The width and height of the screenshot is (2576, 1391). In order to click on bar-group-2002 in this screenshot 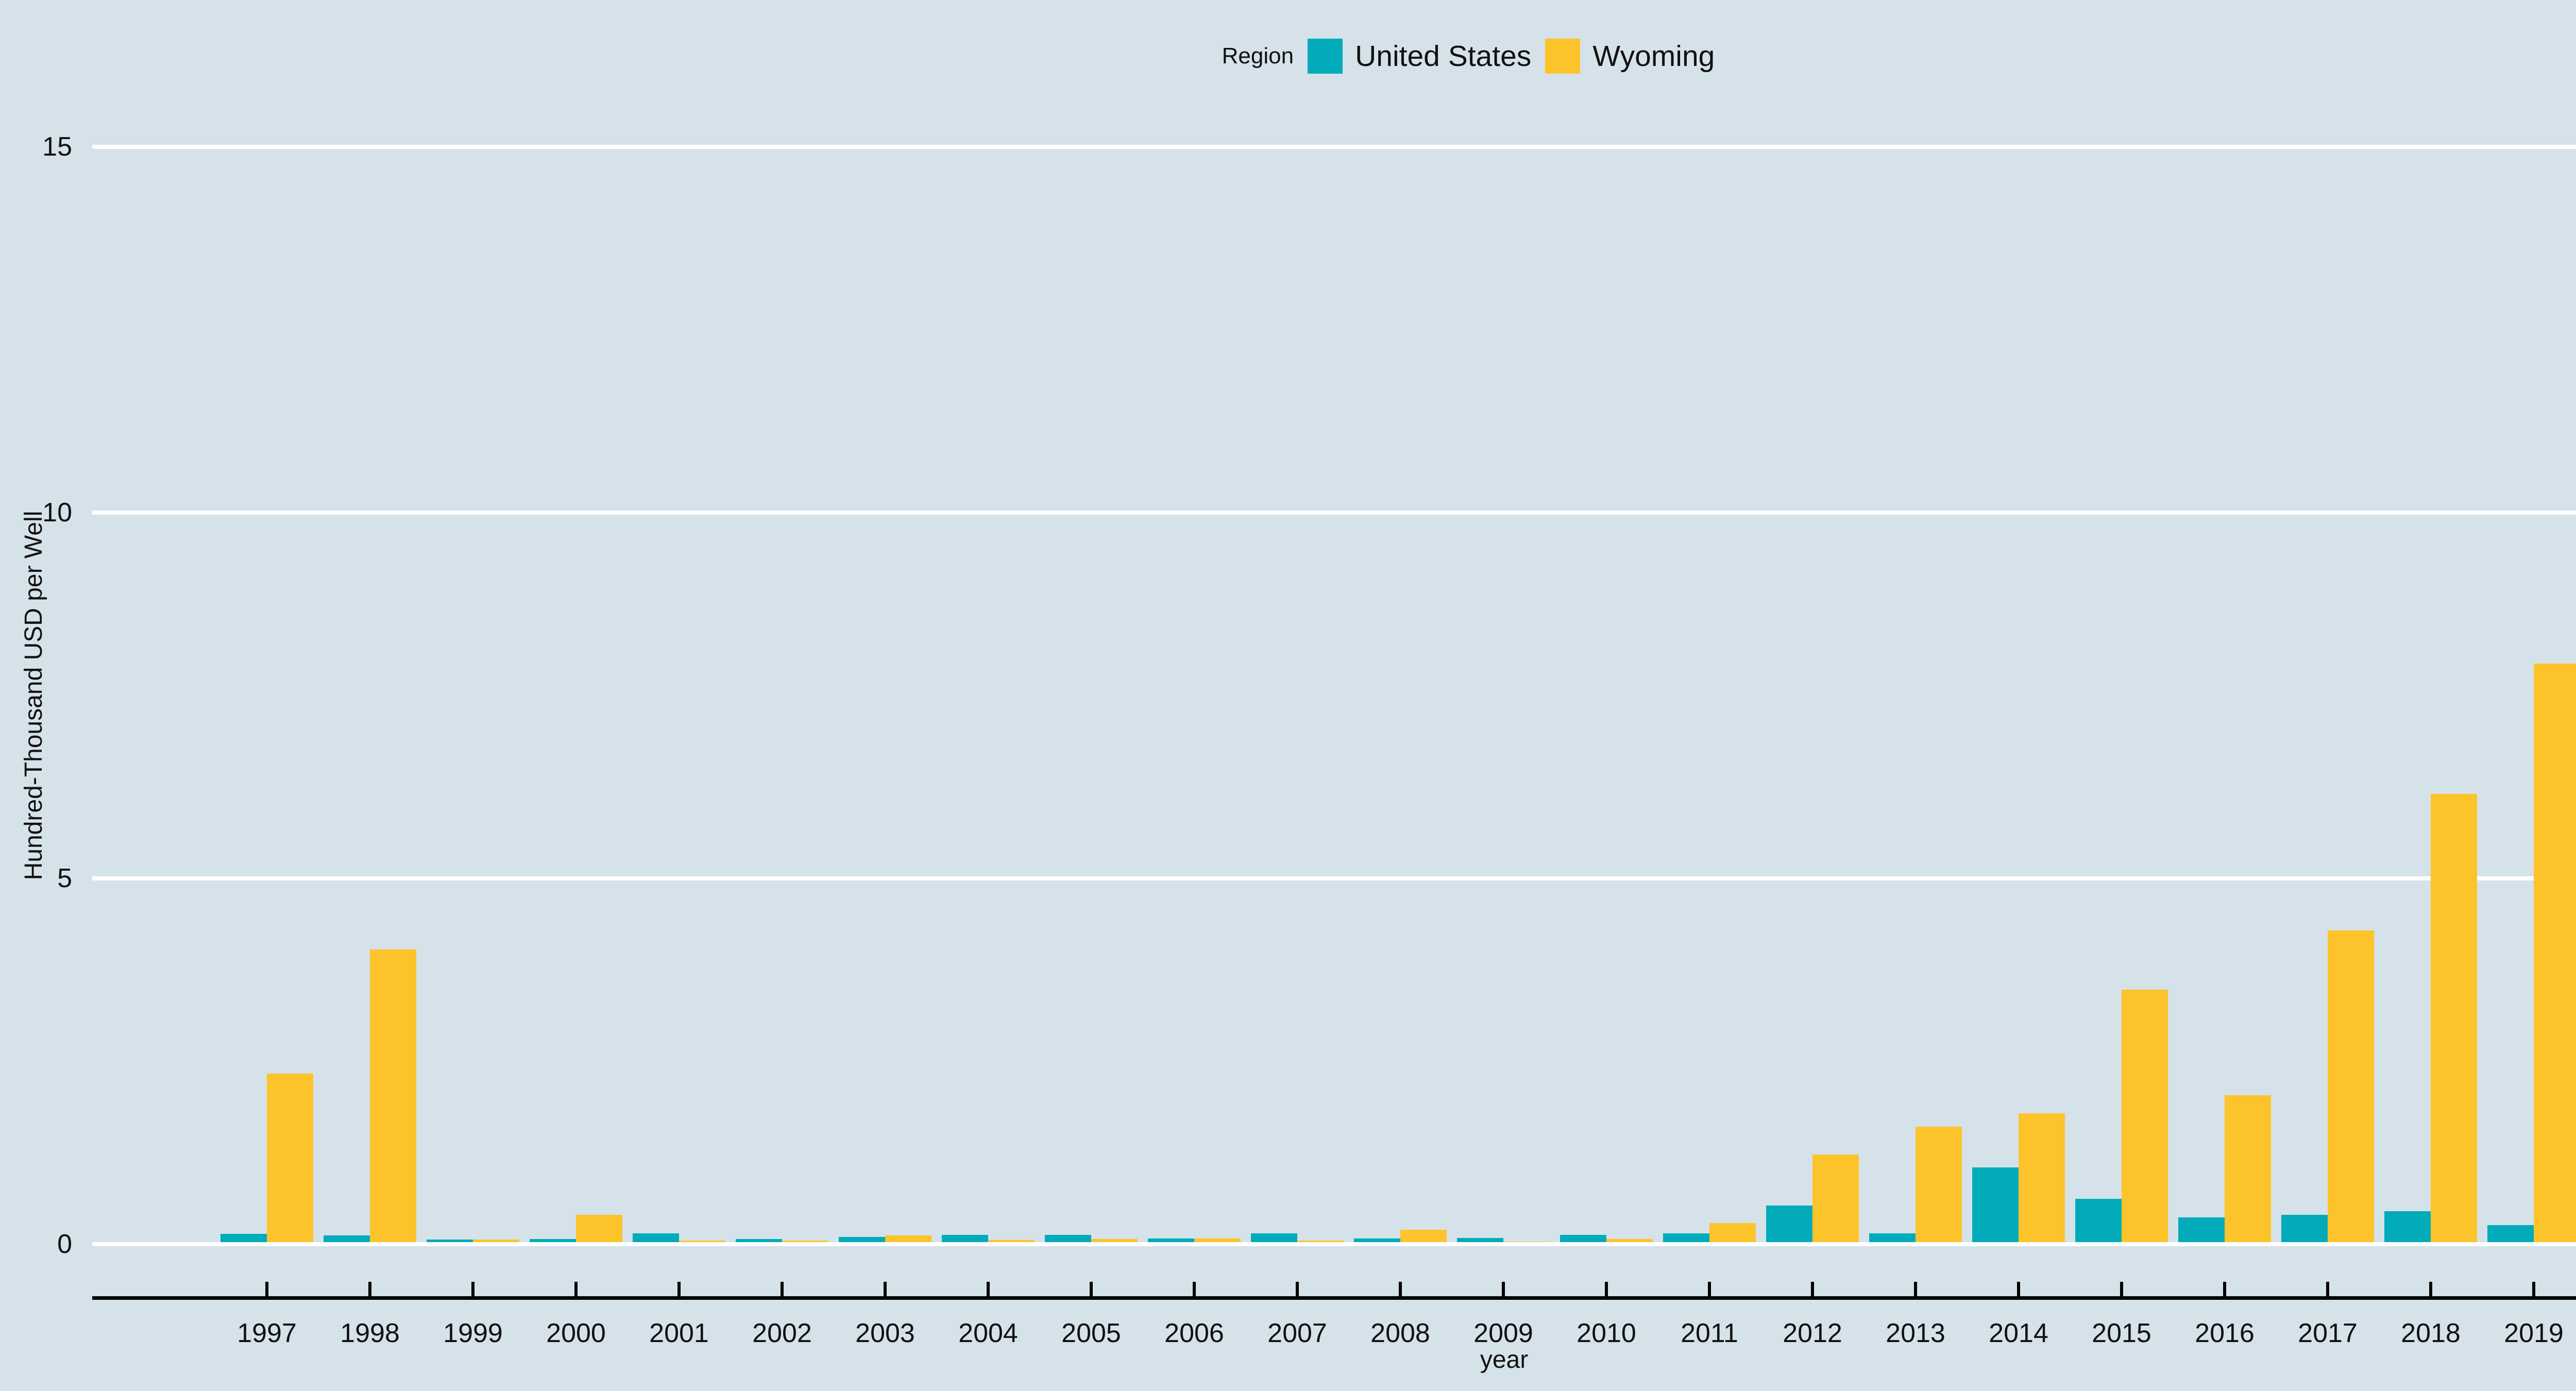, I will do `click(782, 621)`.